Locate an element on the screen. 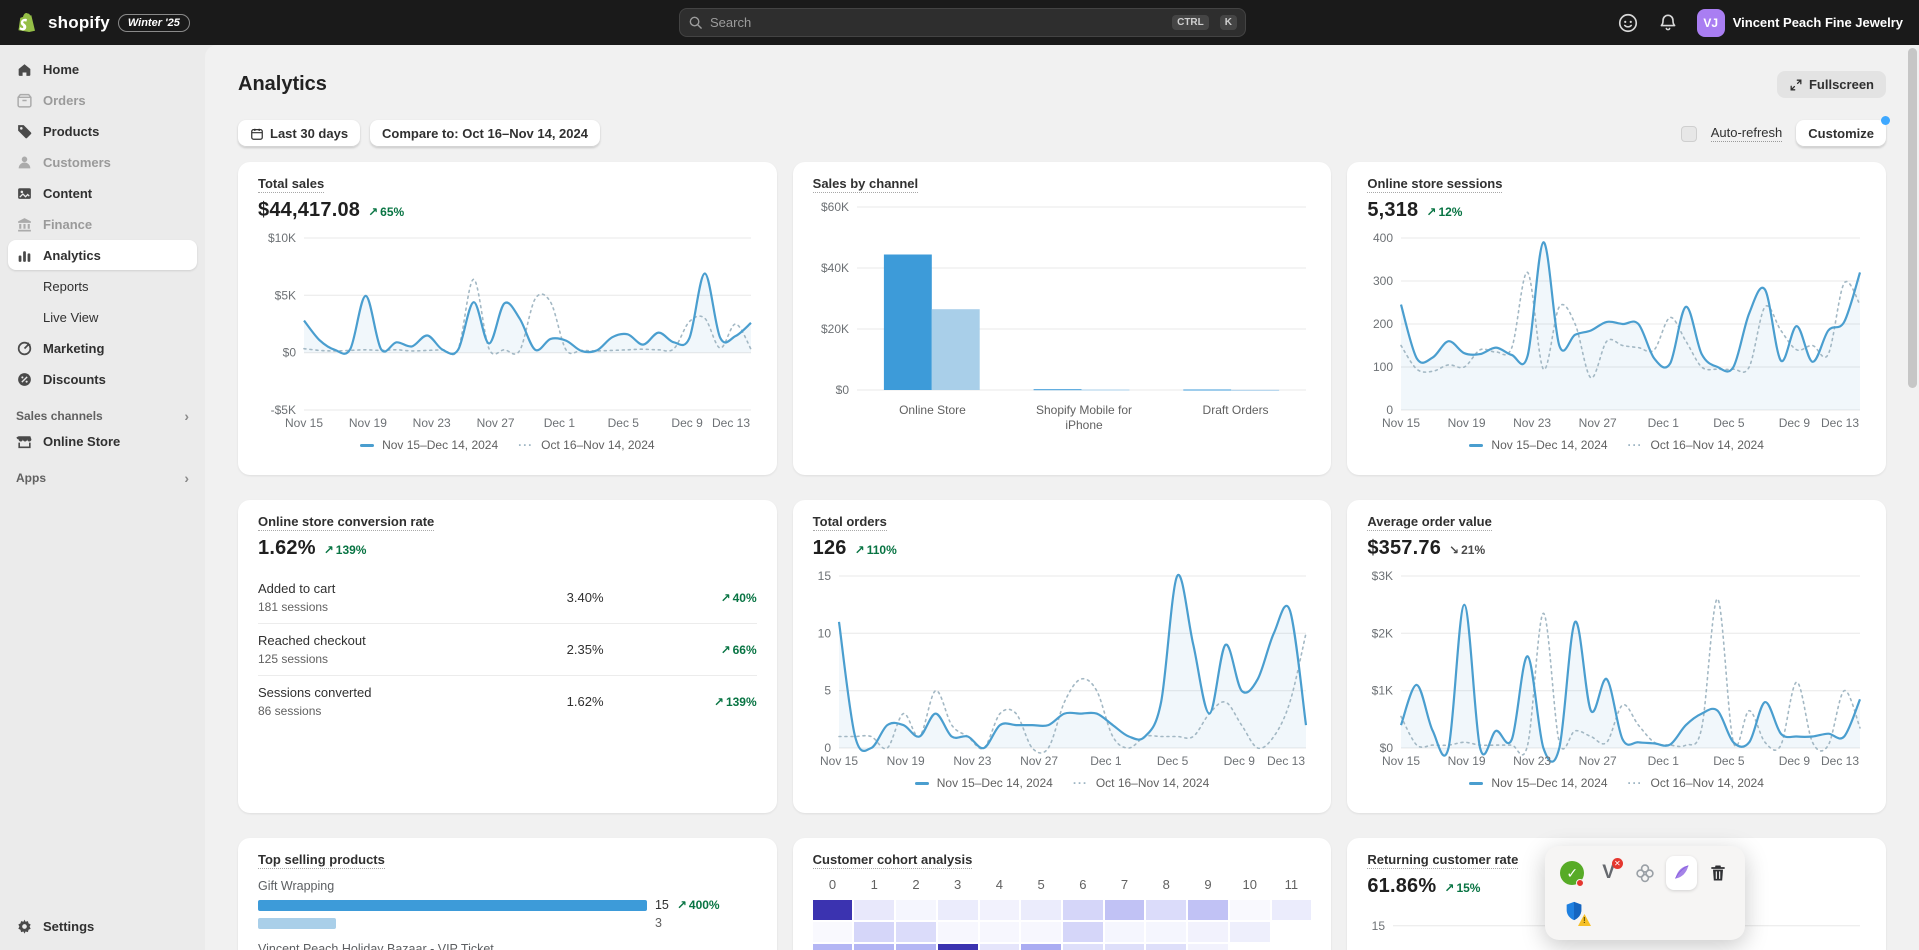  search-placeholder: Search is located at coordinates (731, 22).